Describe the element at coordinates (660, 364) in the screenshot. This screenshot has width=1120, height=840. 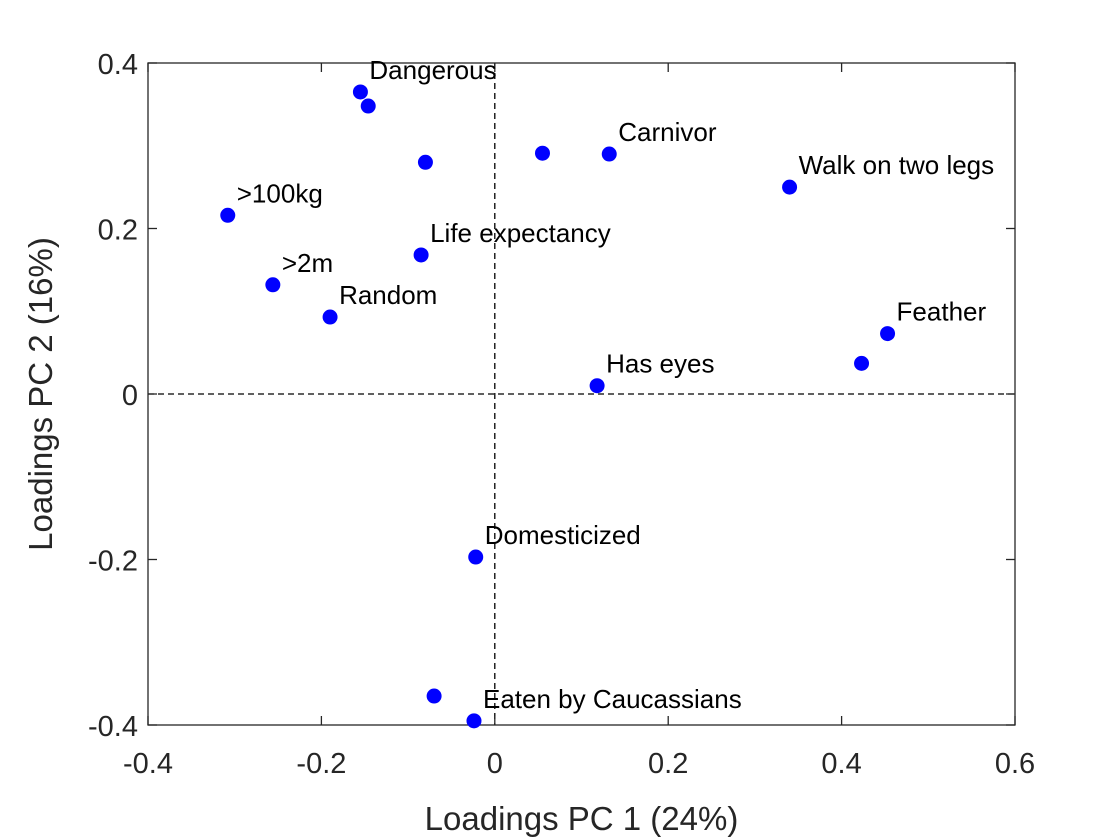
I see `point-label: Has eyes` at that location.